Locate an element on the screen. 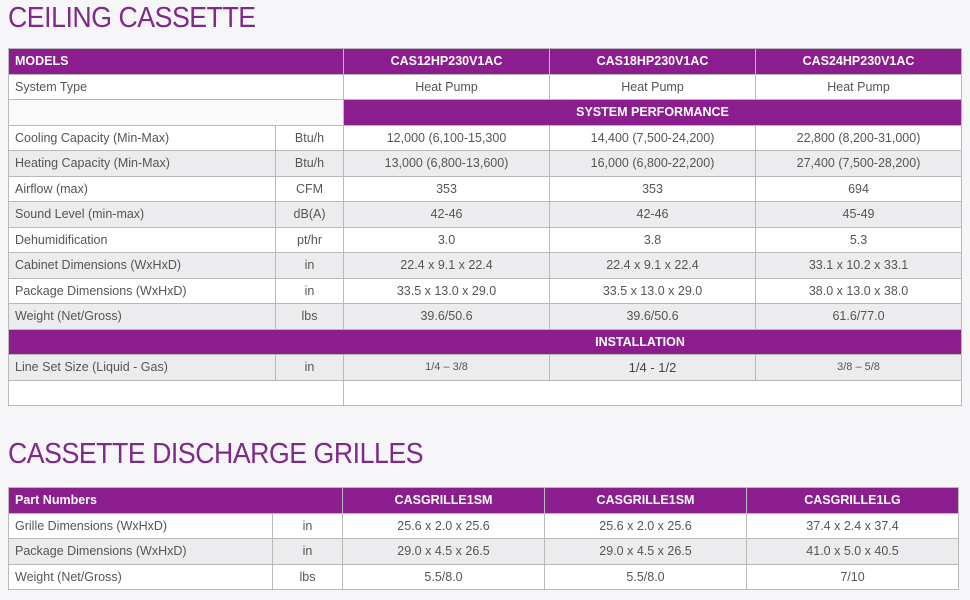  installation-band: INSTALLATION is located at coordinates (485, 341).